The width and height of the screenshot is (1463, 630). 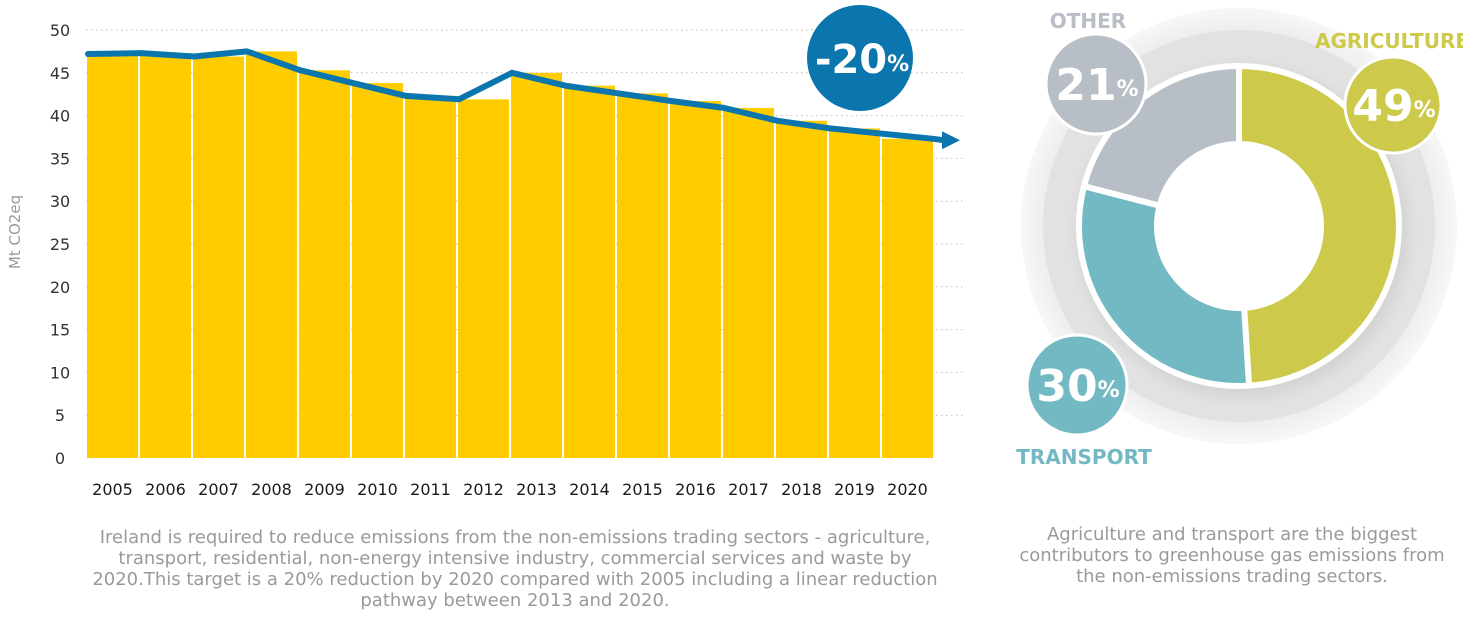 I want to click on slice-value-number: 49, so click(x=1382, y=106).